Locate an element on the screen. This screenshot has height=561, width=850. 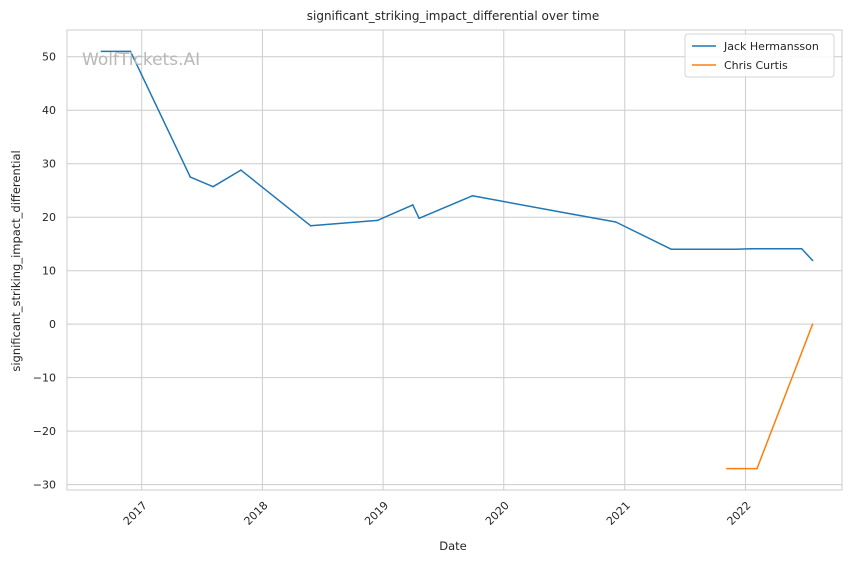
y-tick-label: 50 is located at coordinates (49, 57).